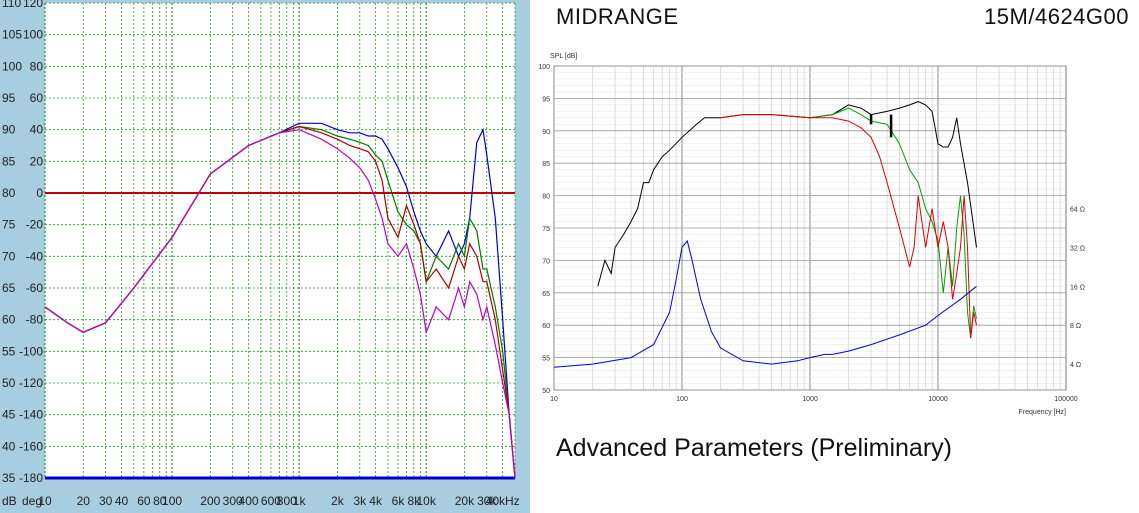 The width and height of the screenshot is (1139, 513). Describe the element at coordinates (300, 501) in the screenshot. I see `x-tick-label: 1k` at that location.